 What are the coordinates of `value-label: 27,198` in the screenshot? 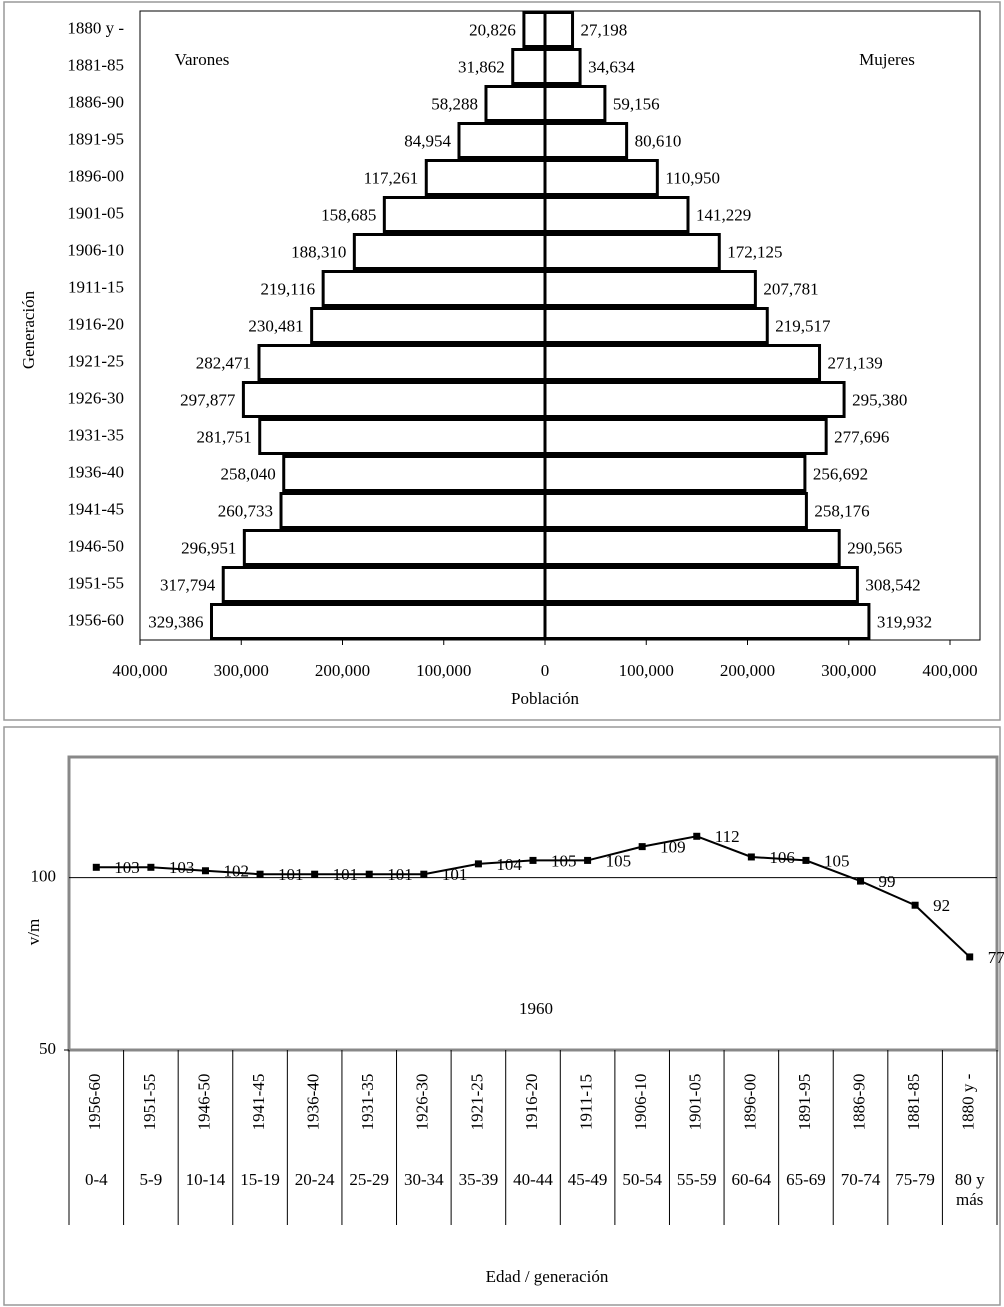 It's located at (604, 29).